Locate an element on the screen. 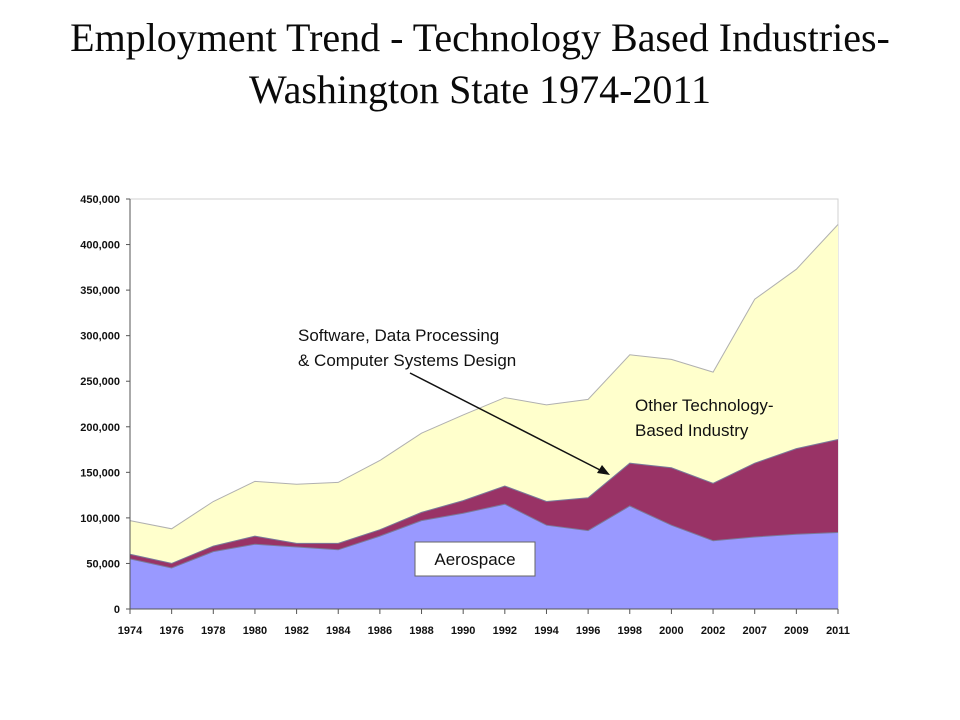 The width and height of the screenshot is (960, 720). x-tick-label: 1980 is located at coordinates (255, 631).